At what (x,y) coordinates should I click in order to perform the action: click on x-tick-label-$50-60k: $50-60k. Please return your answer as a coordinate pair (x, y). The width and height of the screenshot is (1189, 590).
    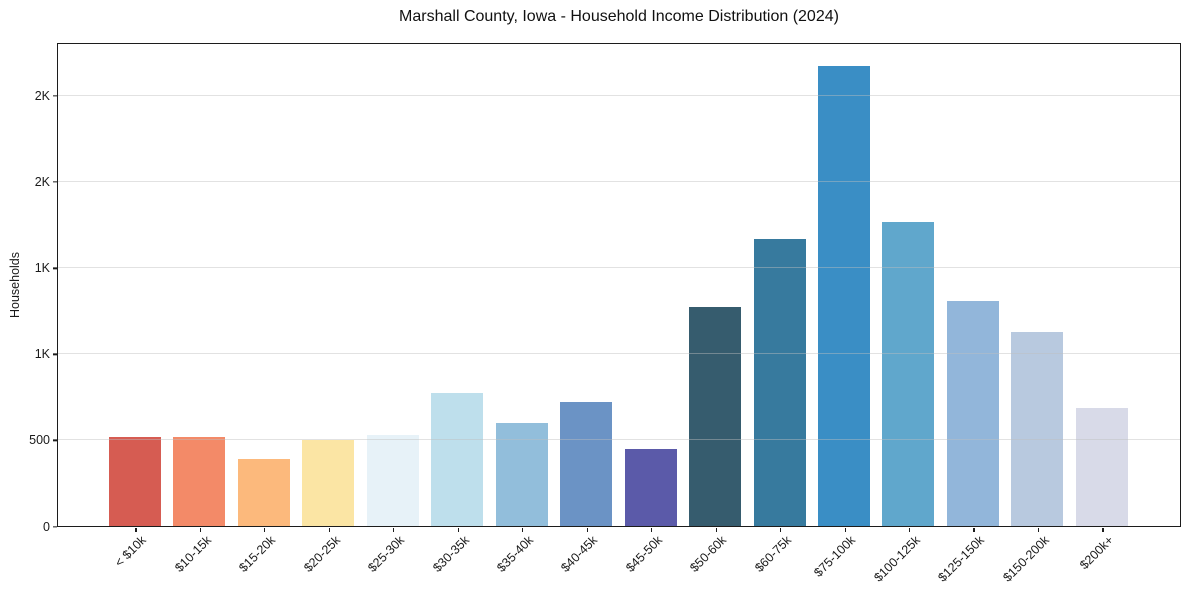
    Looking at the image, I should click on (708, 554).